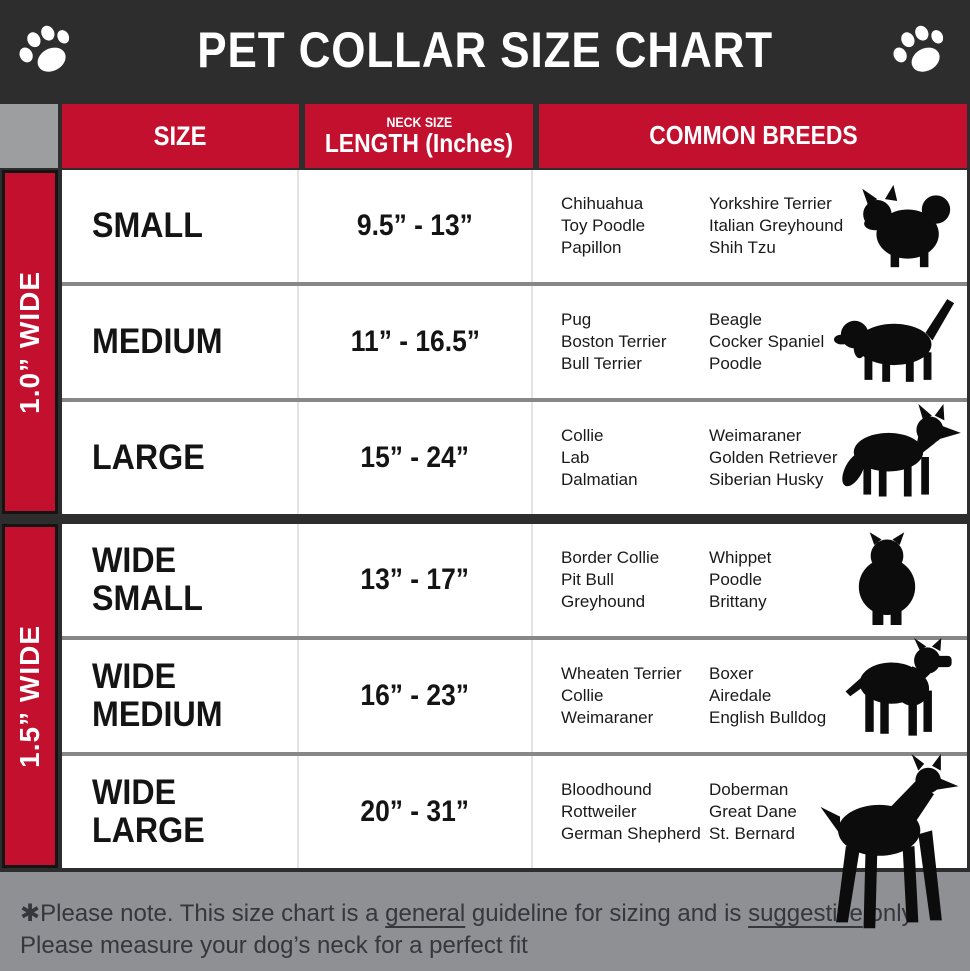  What do you see at coordinates (894, 340) in the screenshot?
I see `beagle-silhouette` at bounding box center [894, 340].